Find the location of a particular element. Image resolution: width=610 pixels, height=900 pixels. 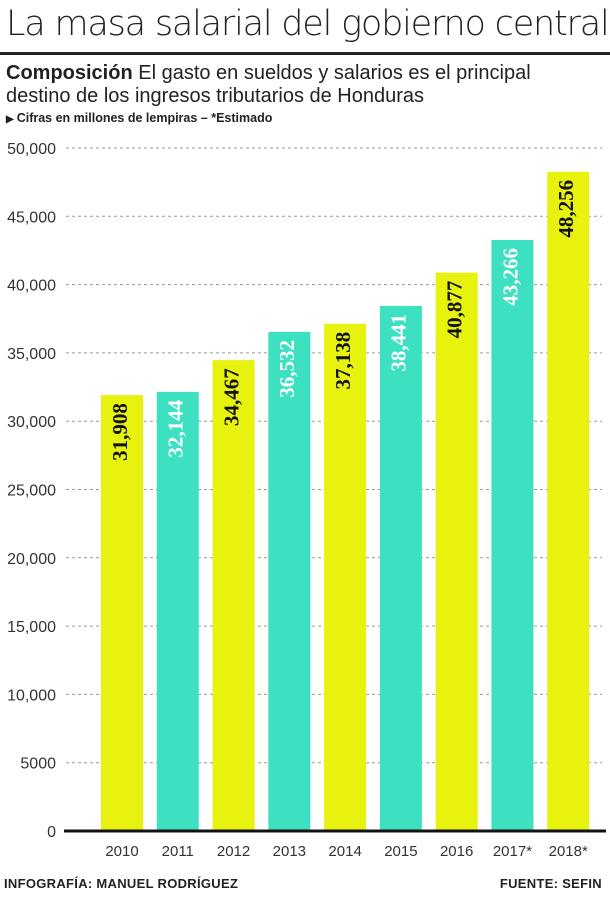

x-tick-label: 2011 is located at coordinates (178, 851).